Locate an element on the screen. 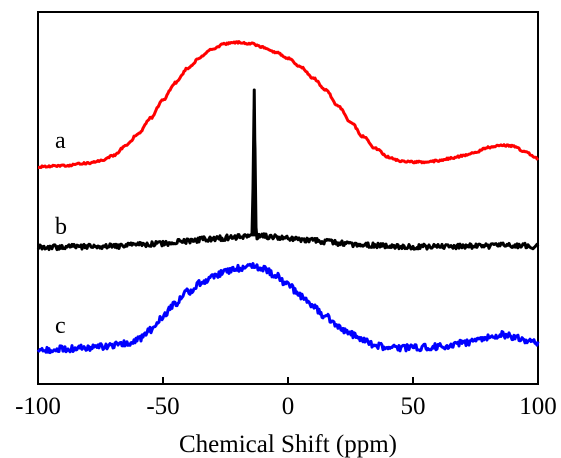 The height and width of the screenshot is (458, 561). series-labels: a b c is located at coordinates (61, 233).